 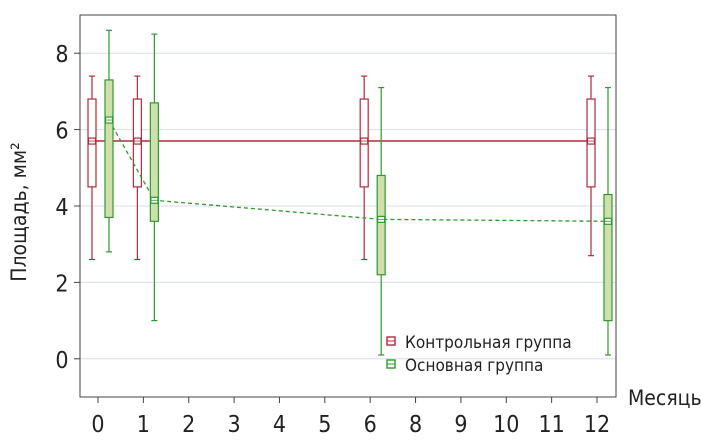 What do you see at coordinates (61, 284) in the screenshot?
I see `y-tick-label-2: 2` at bounding box center [61, 284].